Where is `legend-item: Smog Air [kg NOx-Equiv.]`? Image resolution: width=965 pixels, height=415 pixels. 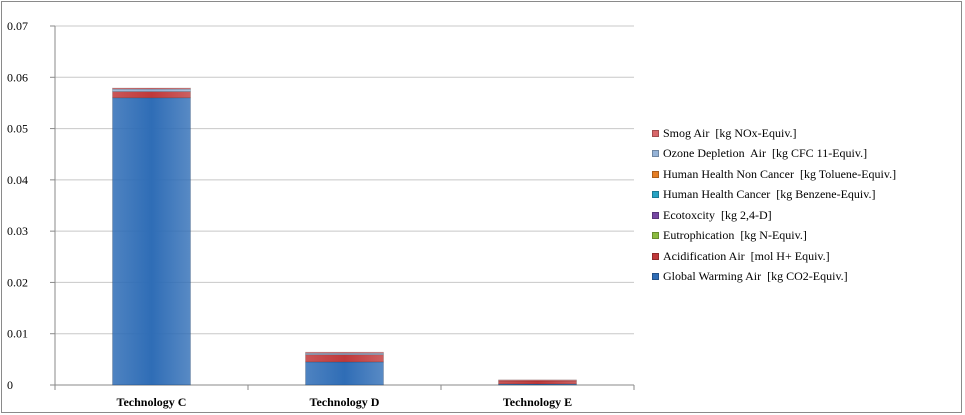 legend-item: Smog Air [kg NOx-Equiv.] is located at coordinates (774, 133).